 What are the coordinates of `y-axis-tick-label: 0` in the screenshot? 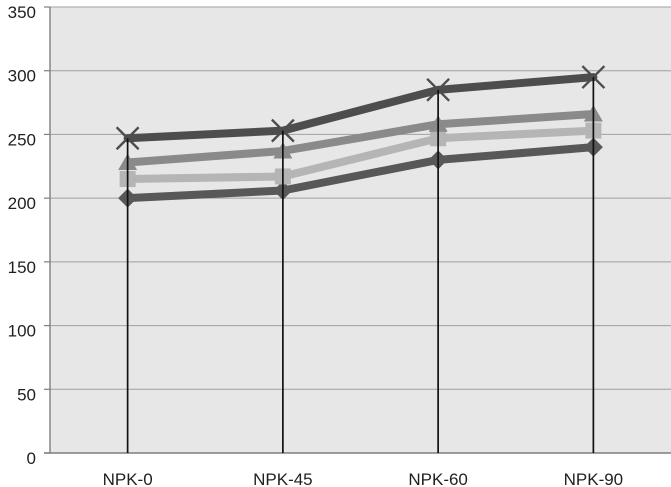 It's located at (31, 458).